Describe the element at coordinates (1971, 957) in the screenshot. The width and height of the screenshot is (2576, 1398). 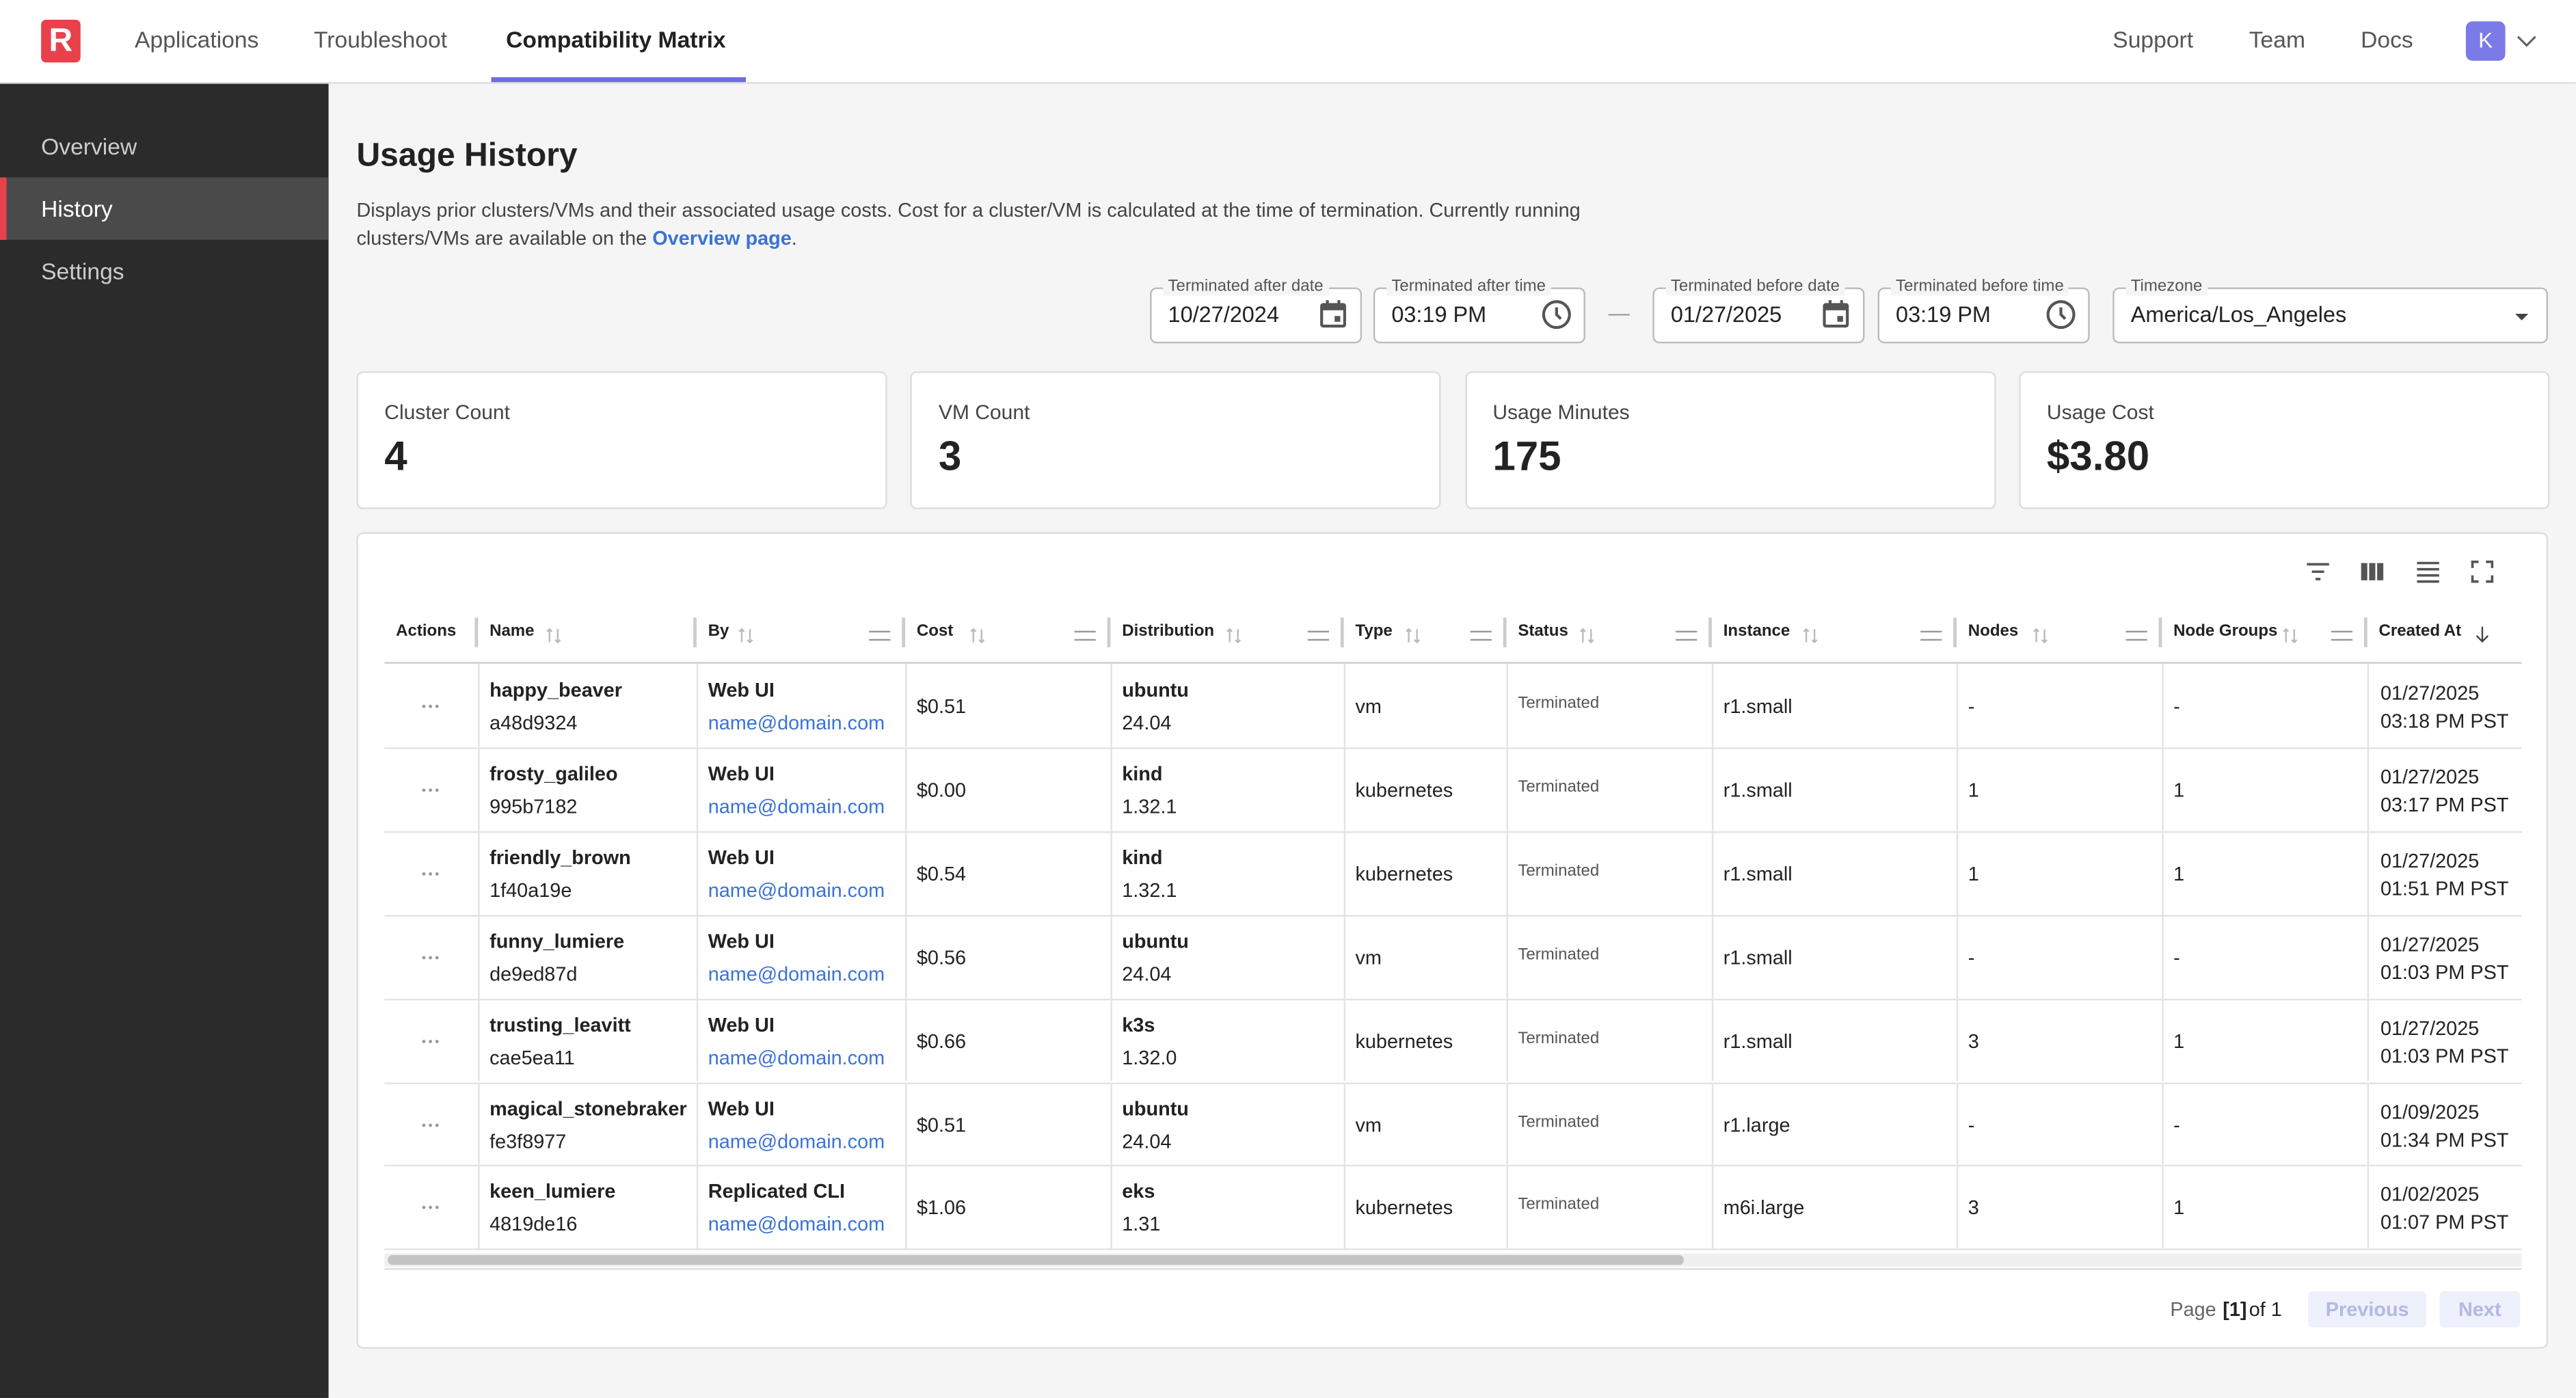
I see `cell: -` at that location.